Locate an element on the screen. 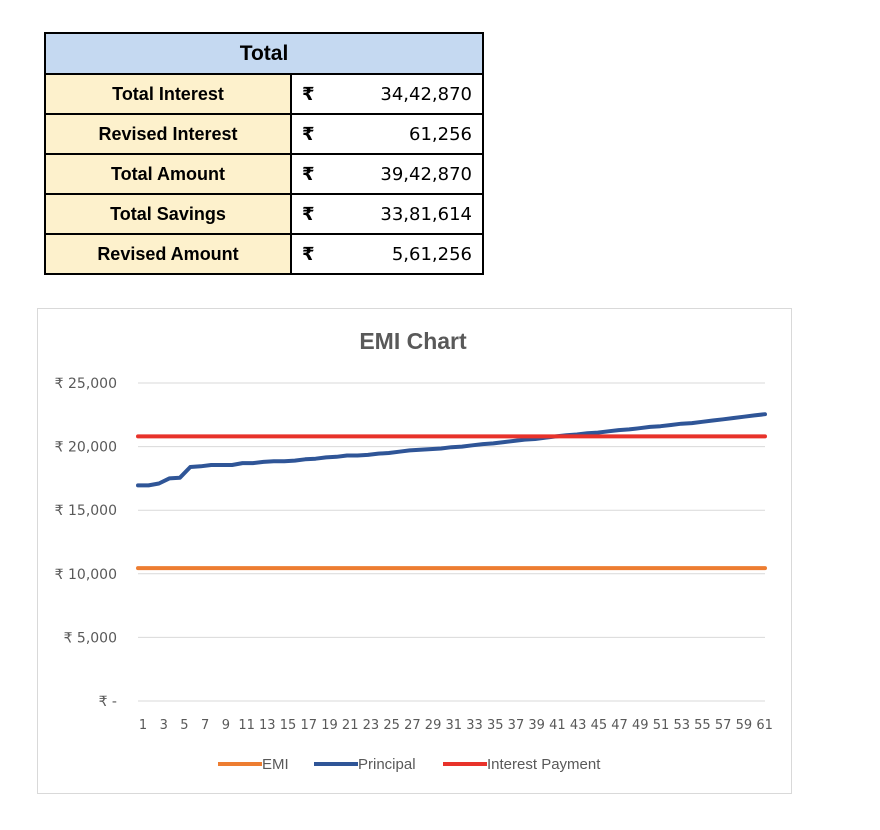 The image size is (880, 830). summary-row-value-cell: ₹34,42,870 is located at coordinates (387, 94).